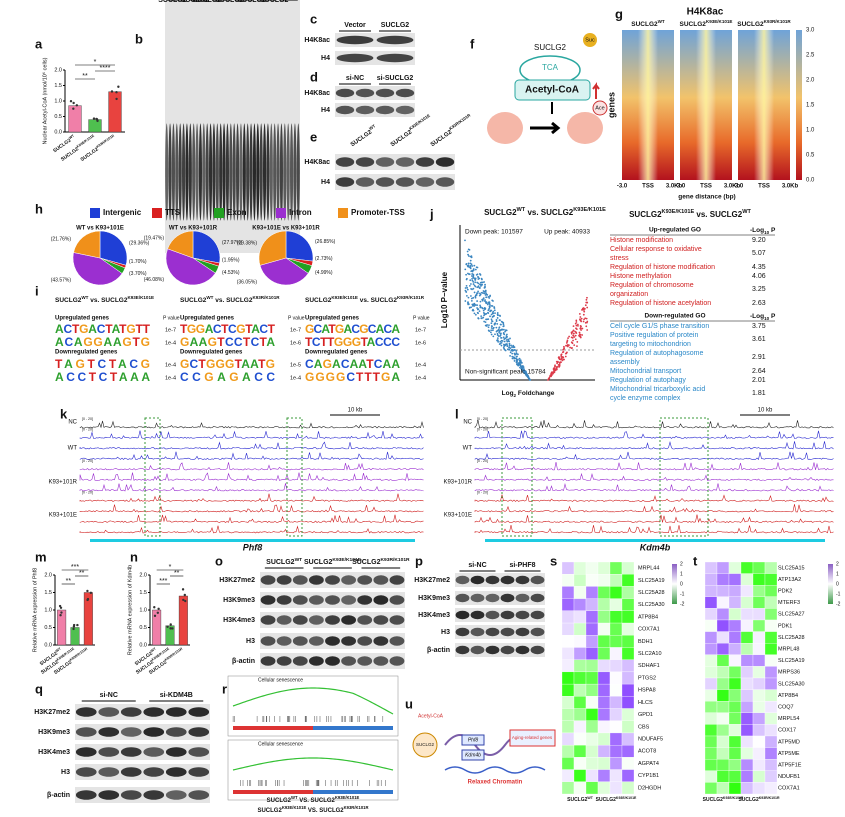  I want to click on blot-row-label: H3K27me2, so click(432, 580).